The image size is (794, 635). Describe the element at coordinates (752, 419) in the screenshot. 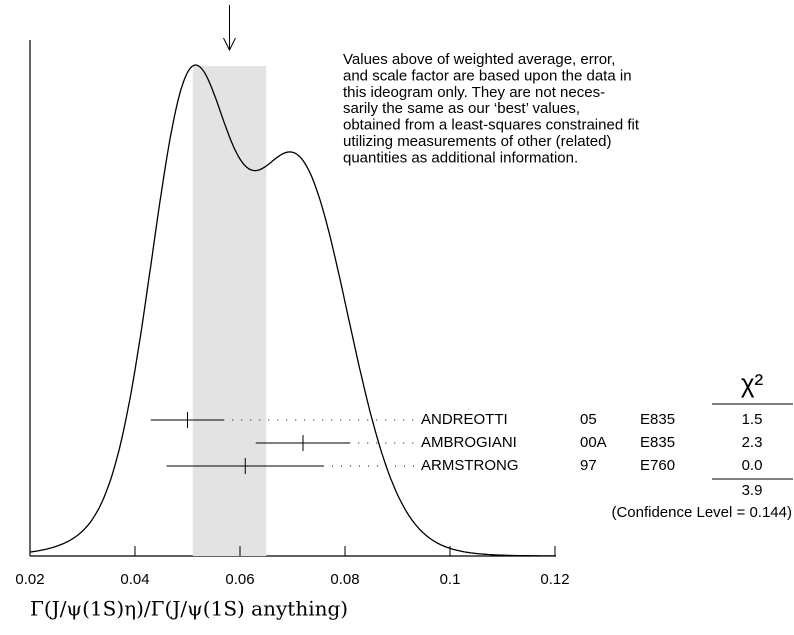

I see `measurement-chi2: 1.5` at that location.